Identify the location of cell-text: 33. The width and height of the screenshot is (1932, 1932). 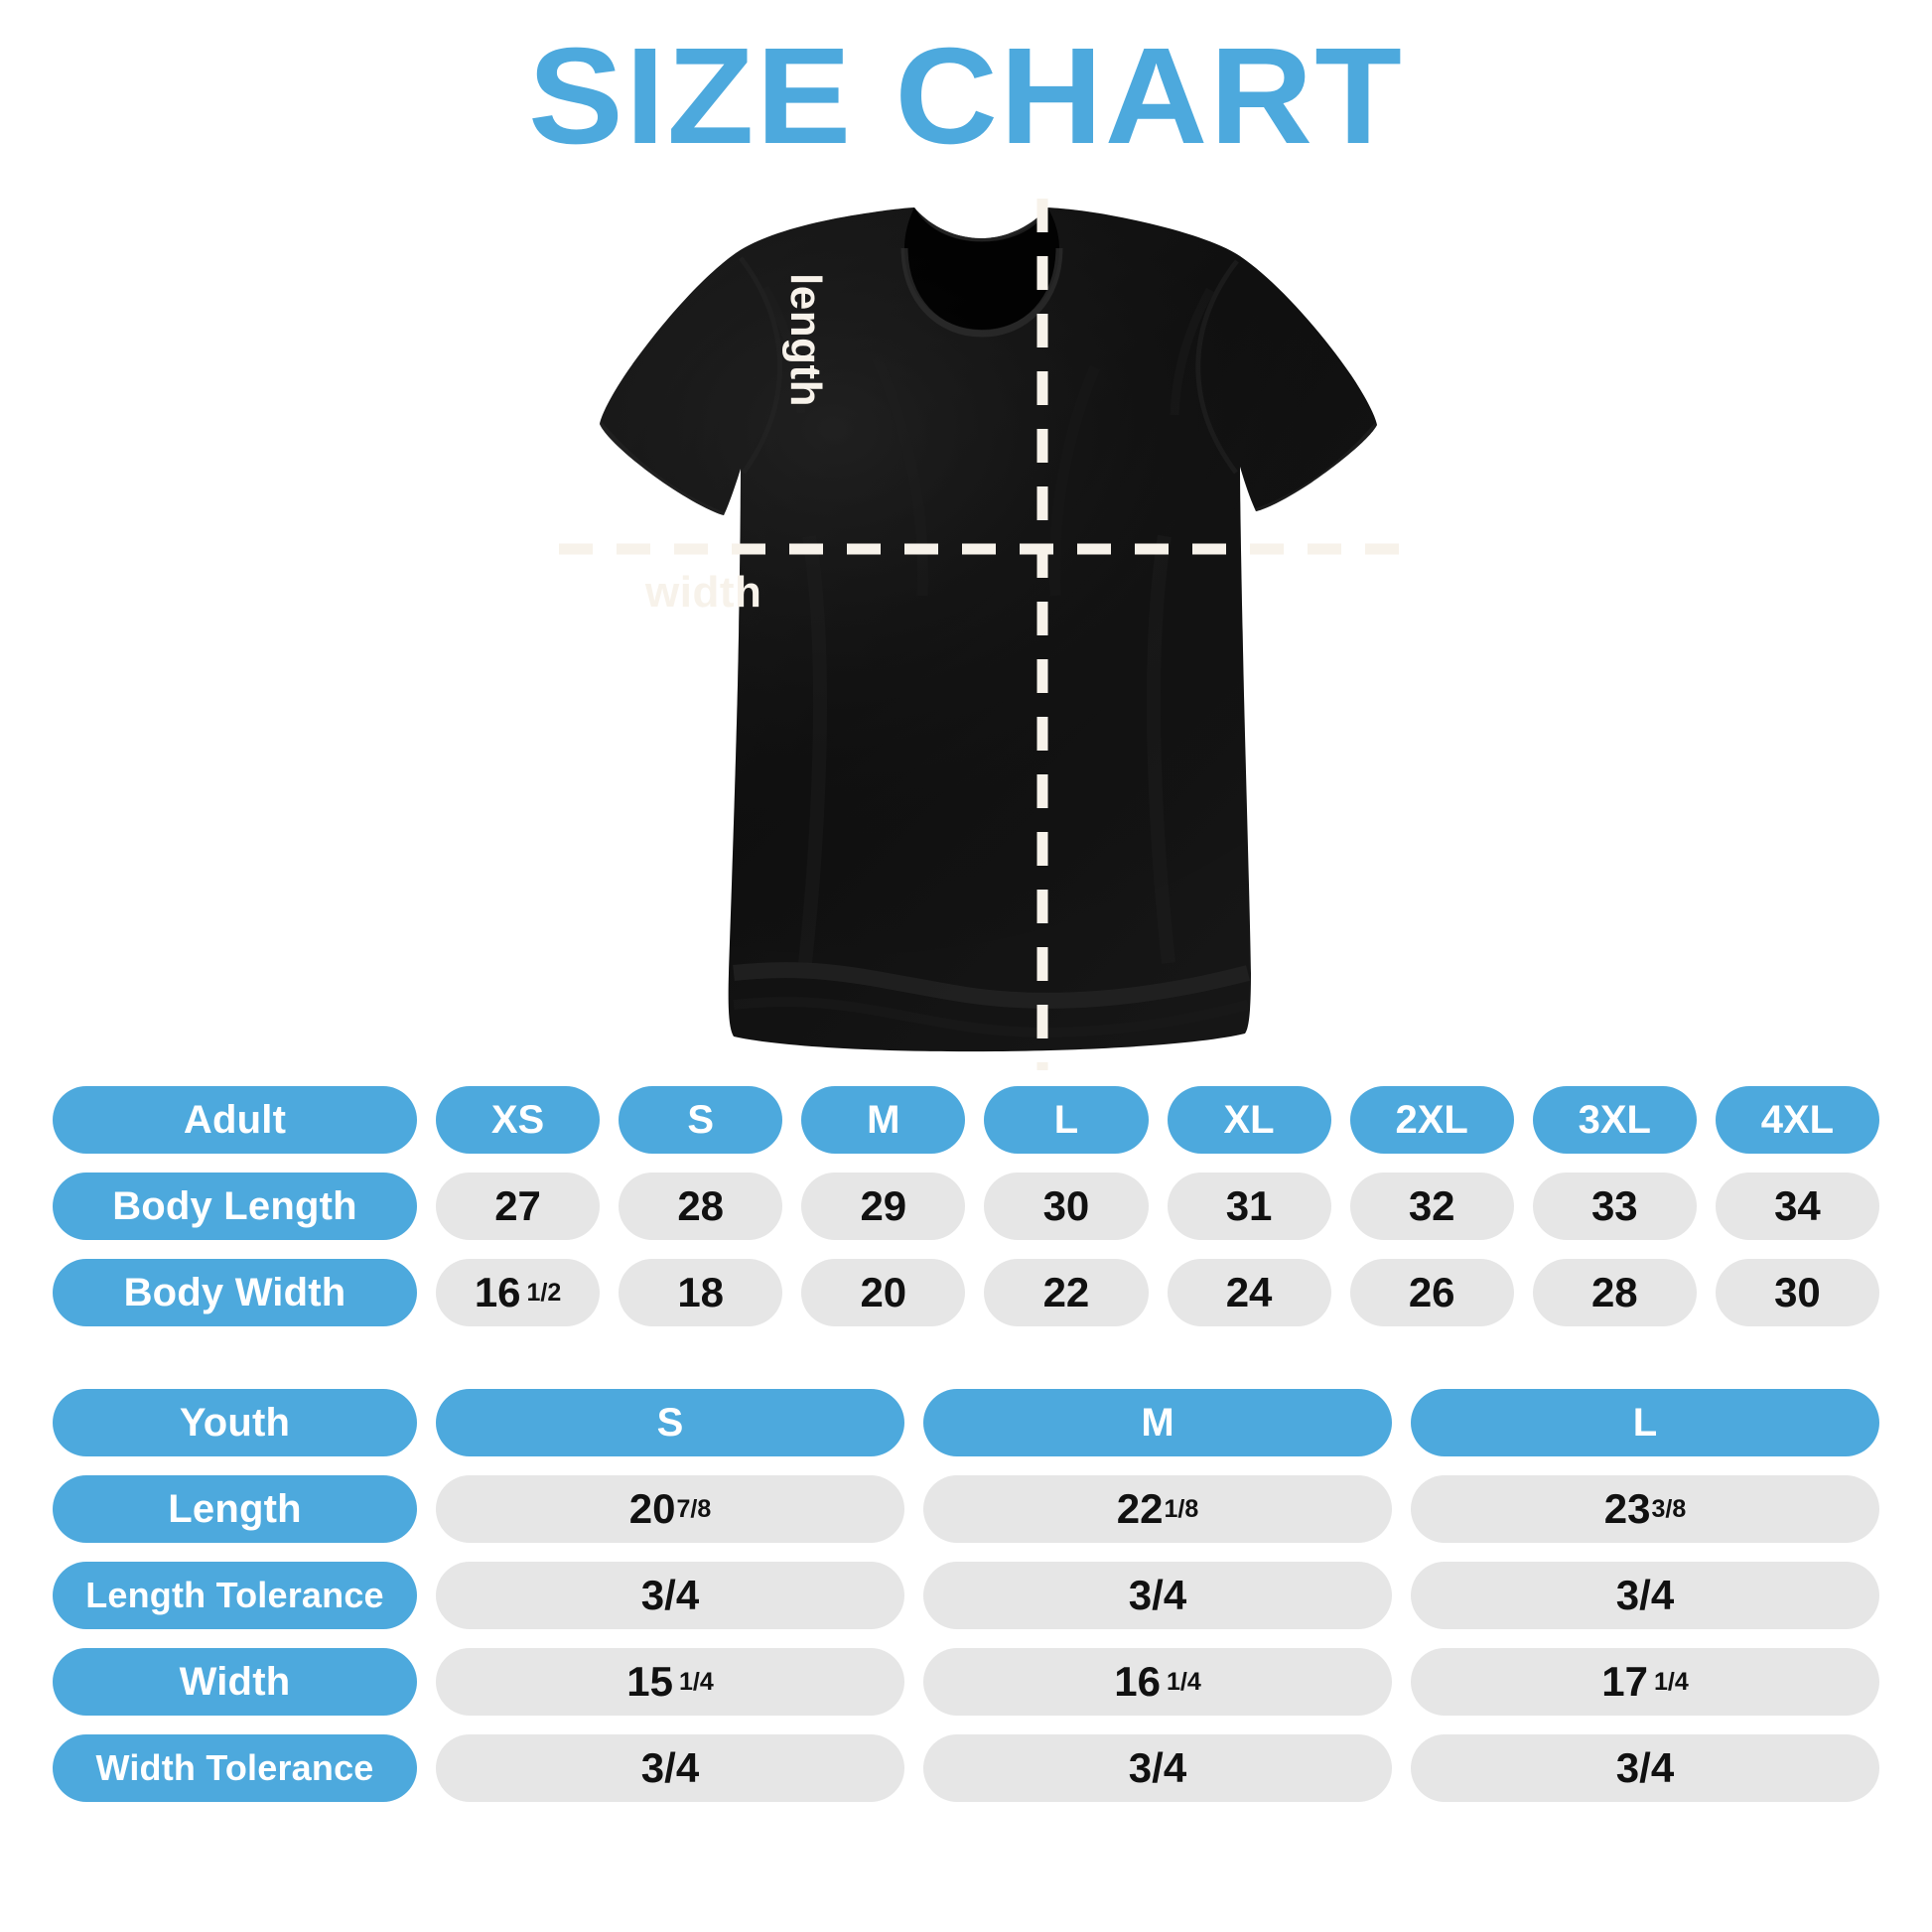
(1614, 1205).